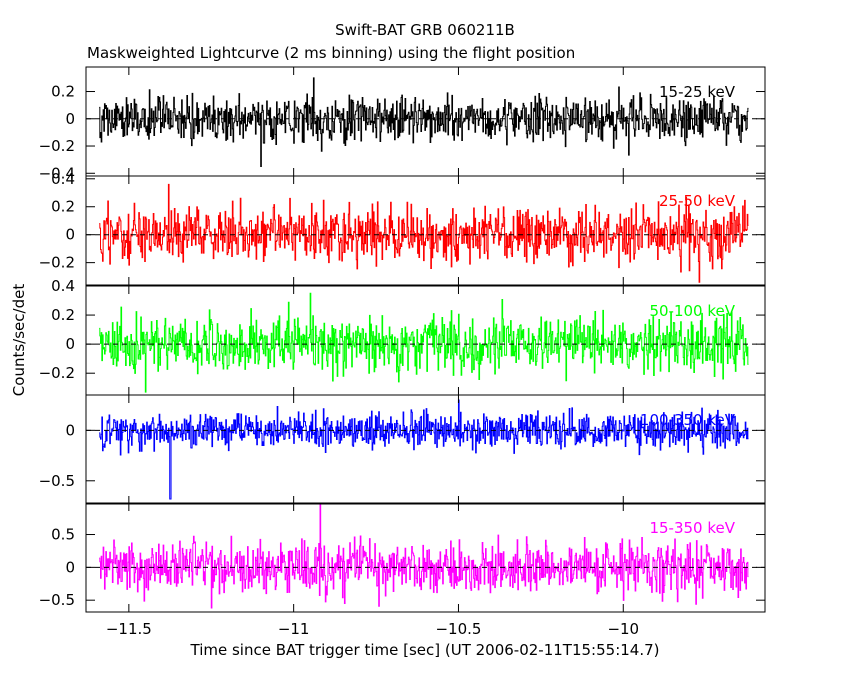  Describe the element at coordinates (63, 535) in the screenshot. I see `ytick-label-5-1: 0.5` at that location.